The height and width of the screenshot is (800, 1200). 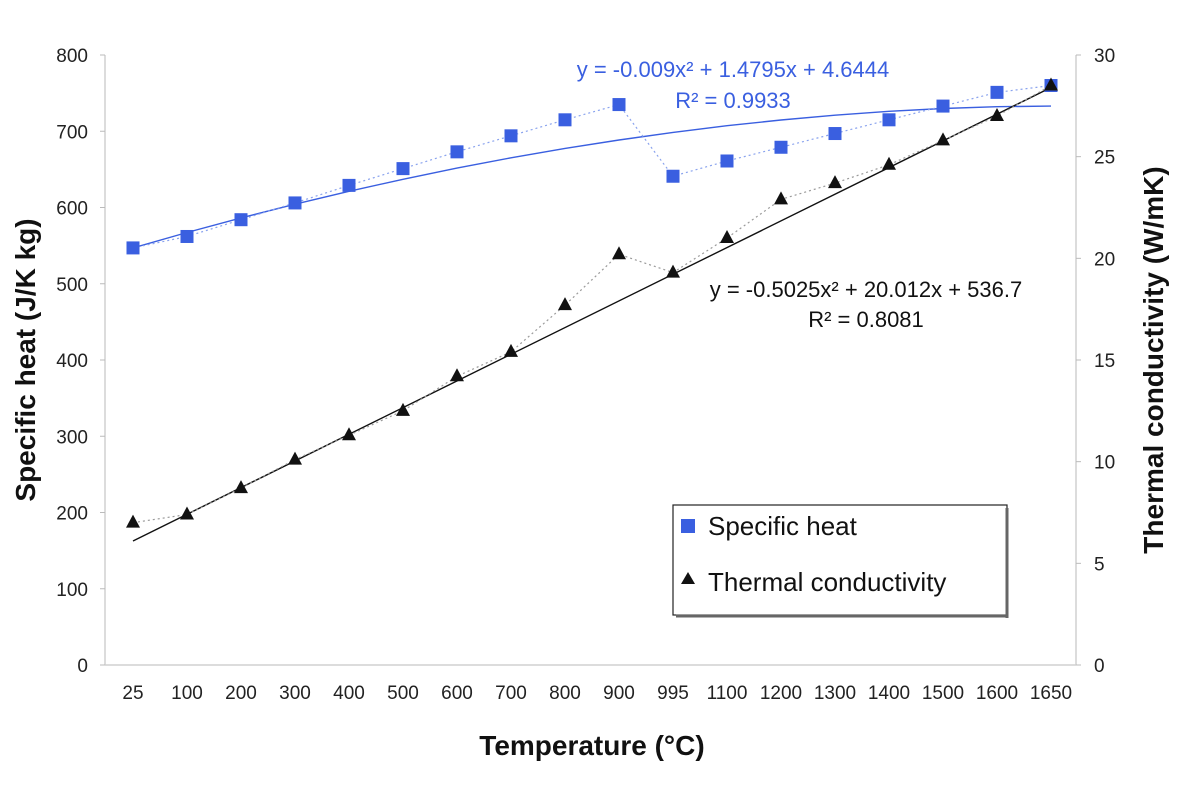 What do you see at coordinates (688, 578) in the screenshot?
I see `legend-triangle-marker-icon` at bounding box center [688, 578].